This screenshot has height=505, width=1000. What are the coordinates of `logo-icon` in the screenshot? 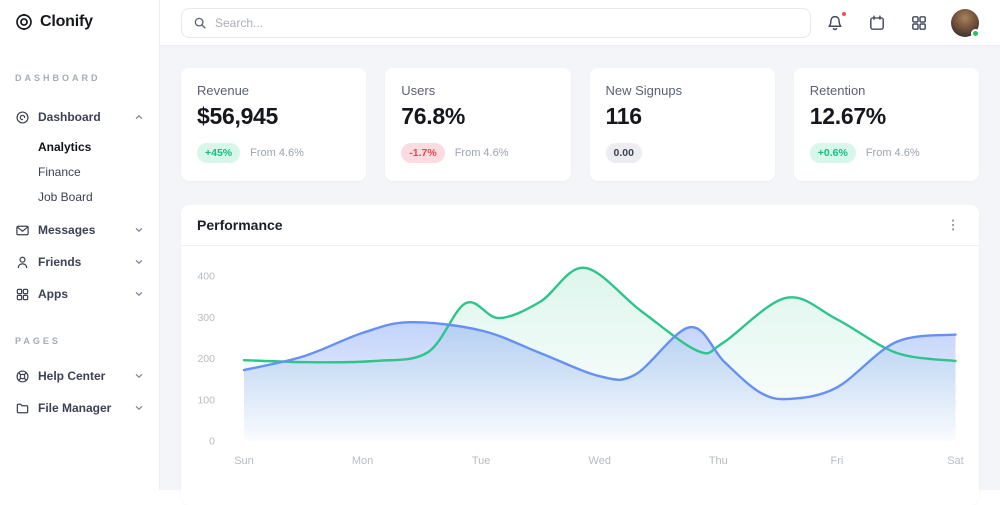 It's located at (24, 22).